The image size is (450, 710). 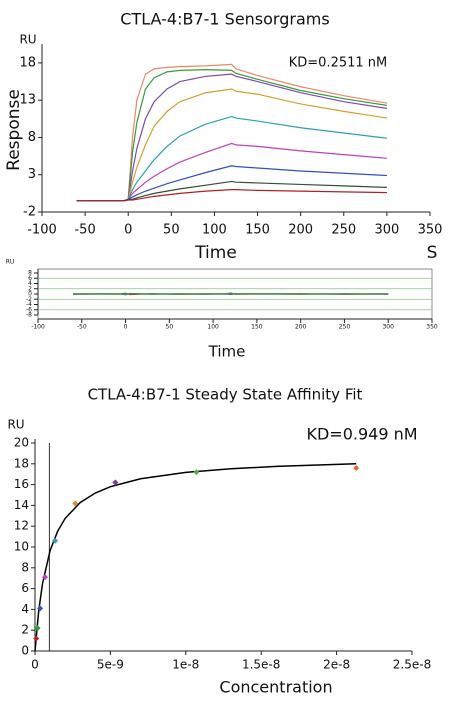 I want to click on x-tick-label: 1e-8, so click(x=185, y=665).